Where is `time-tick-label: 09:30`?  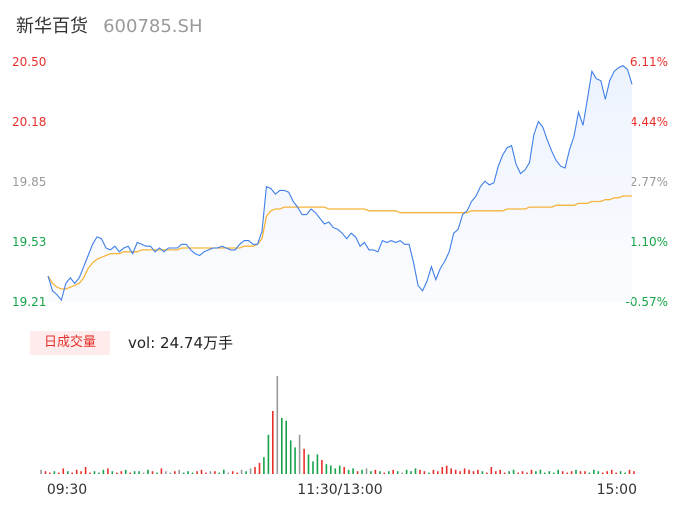
time-tick-label: 09:30 is located at coordinates (67, 490).